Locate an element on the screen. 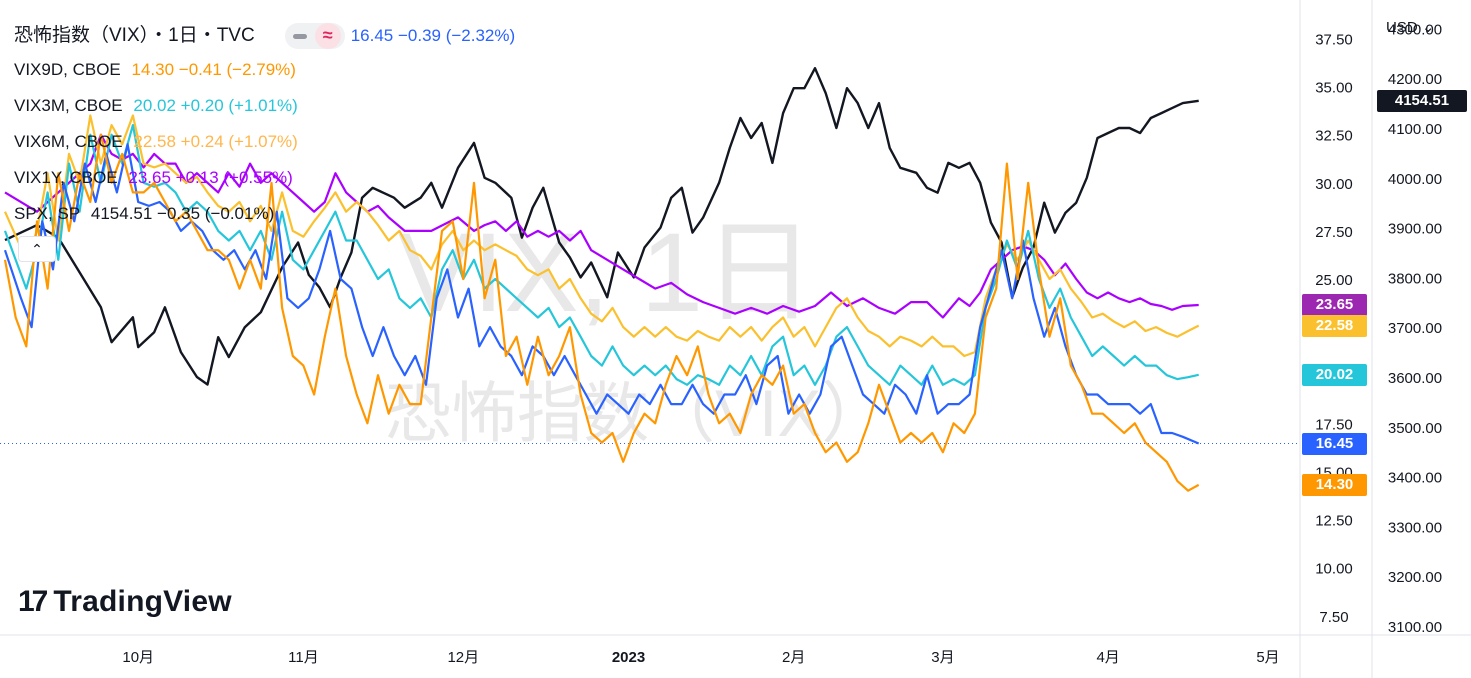 This screenshot has width=1471, height=678. legend-visibility-toggle: ≈ is located at coordinates (314, 35).